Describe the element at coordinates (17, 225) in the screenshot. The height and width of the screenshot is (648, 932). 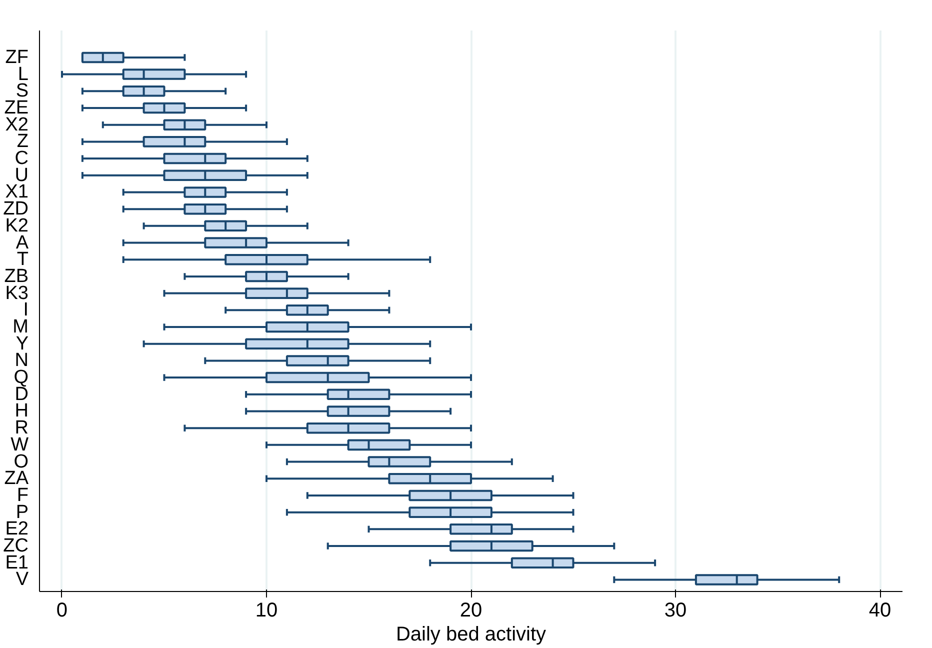
I see `y-tick-label: K2` at that location.